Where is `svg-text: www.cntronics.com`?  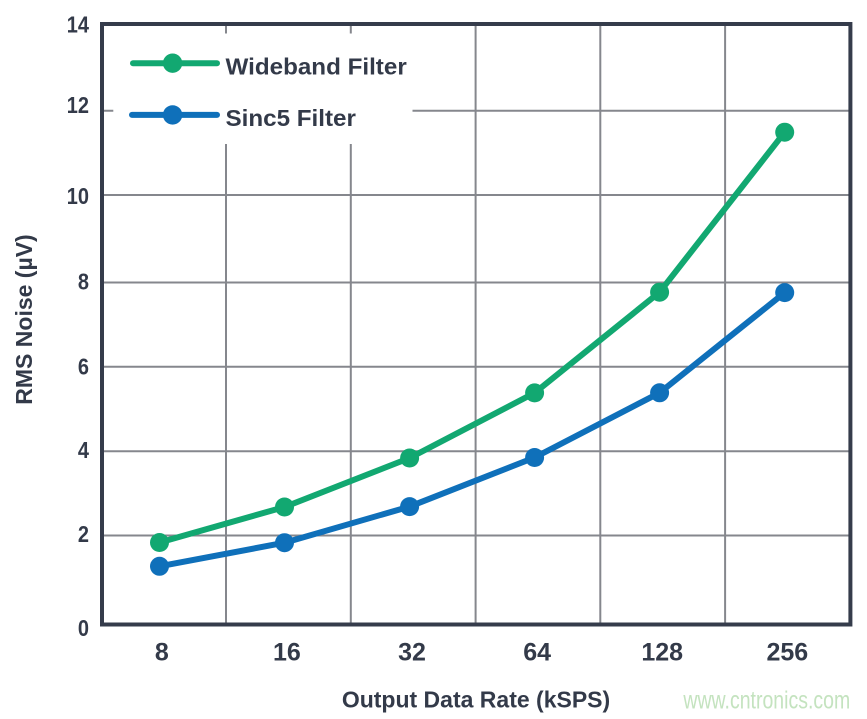 svg-text: www.cntronics.com is located at coordinates (767, 700).